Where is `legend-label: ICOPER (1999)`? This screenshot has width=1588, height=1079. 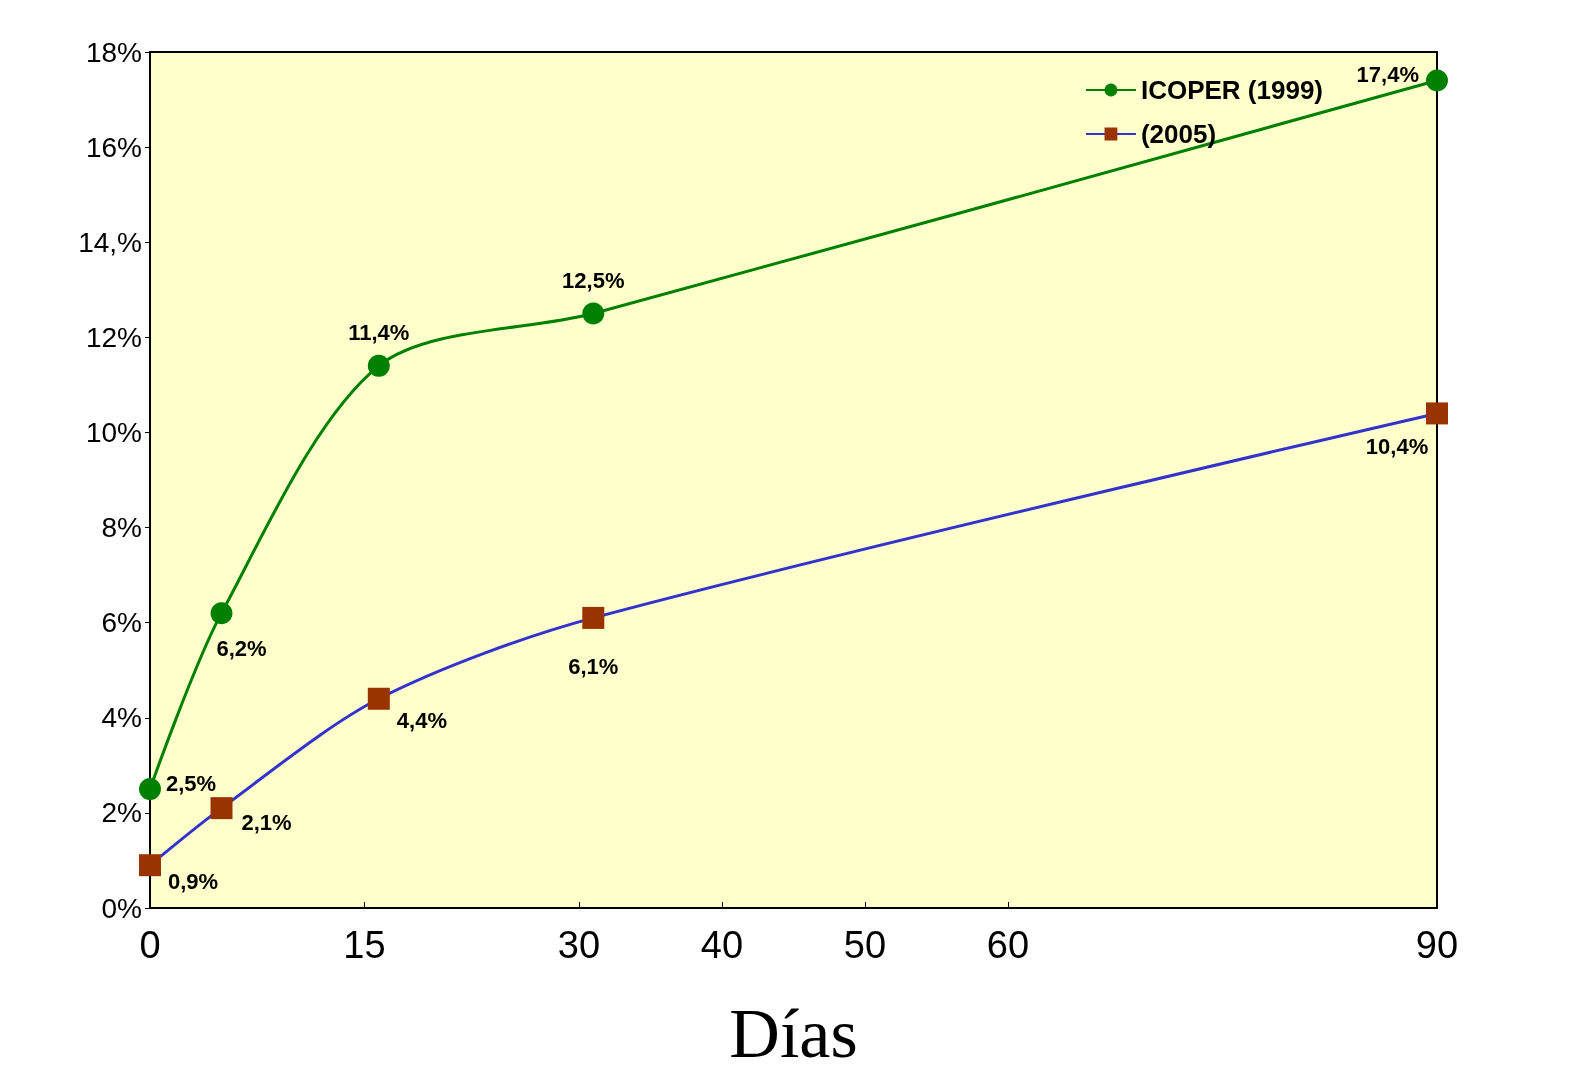 legend-label: ICOPER (1999) is located at coordinates (1232, 90).